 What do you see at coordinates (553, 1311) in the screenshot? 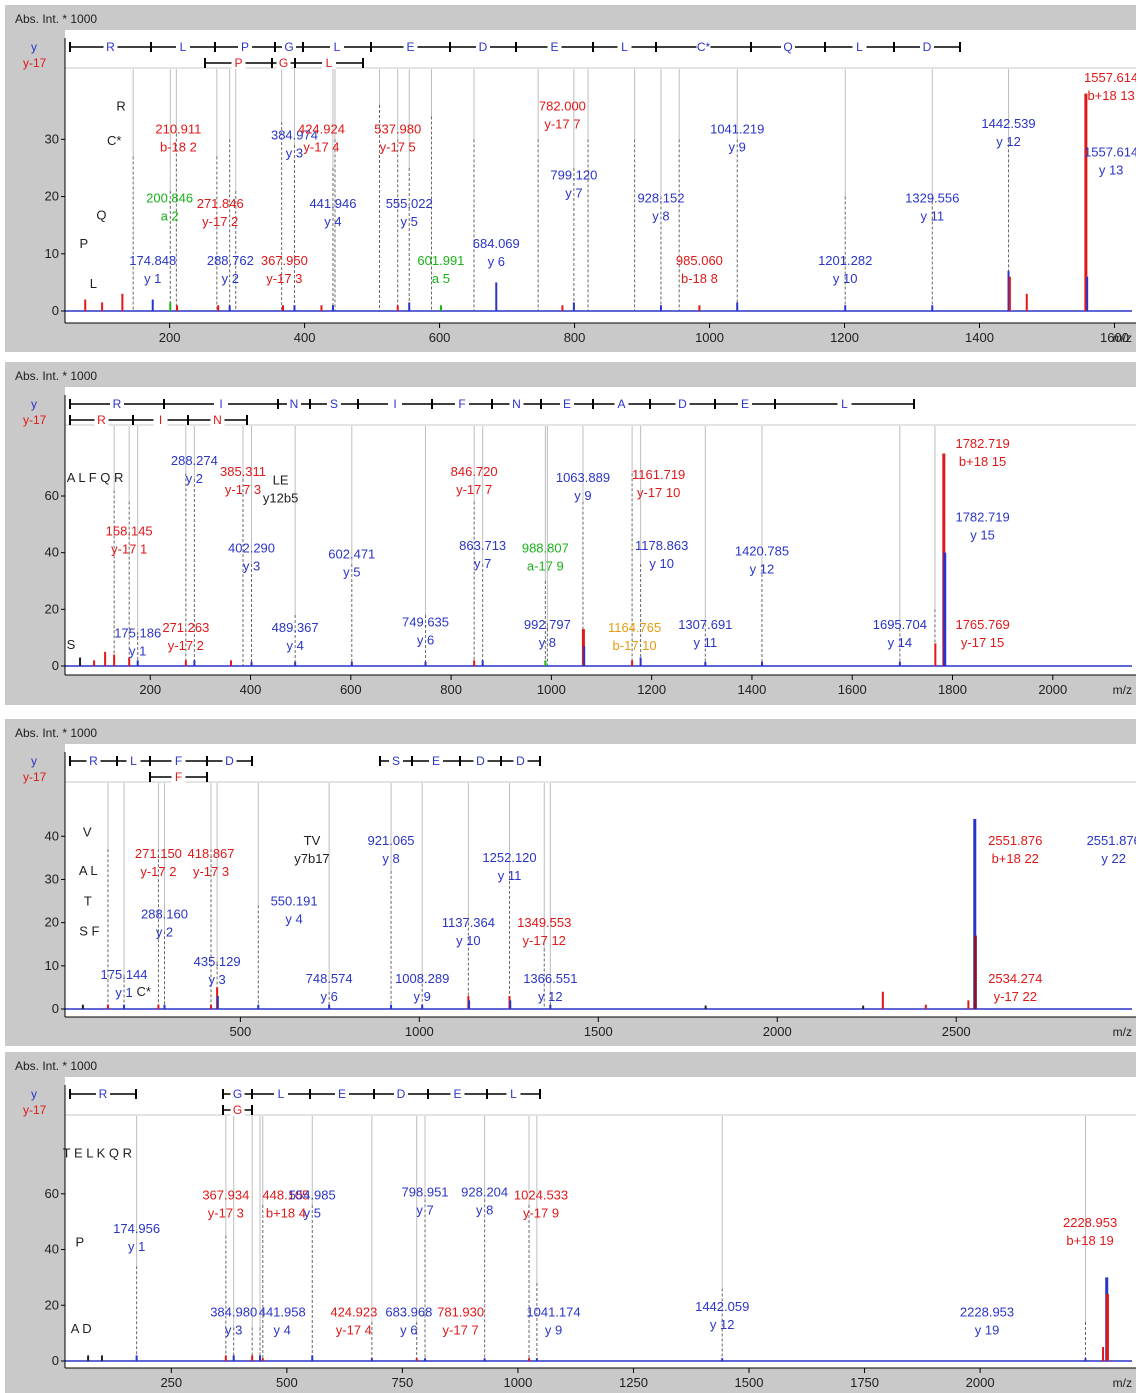
I see `peak-label: 1041.174` at bounding box center [553, 1311].